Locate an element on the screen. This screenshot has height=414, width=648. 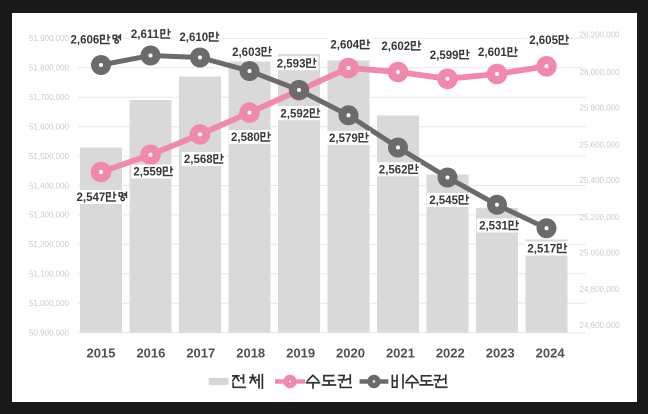
svg-text: 2,579 is located at coordinates (343, 139).